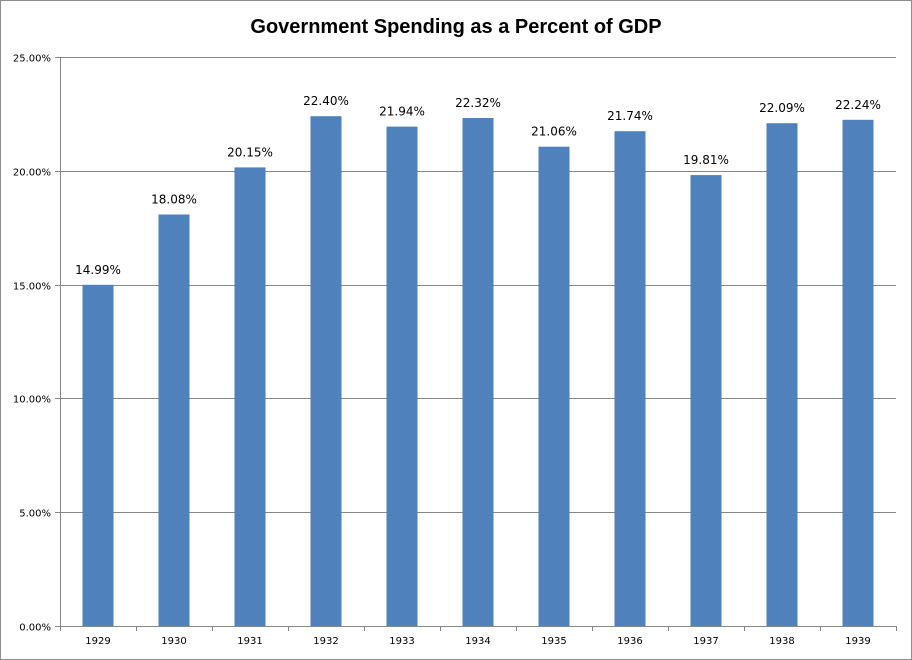 Image resolution: width=912 pixels, height=660 pixels. Describe the element at coordinates (554, 386) in the screenshot. I see `bar-1935` at that location.